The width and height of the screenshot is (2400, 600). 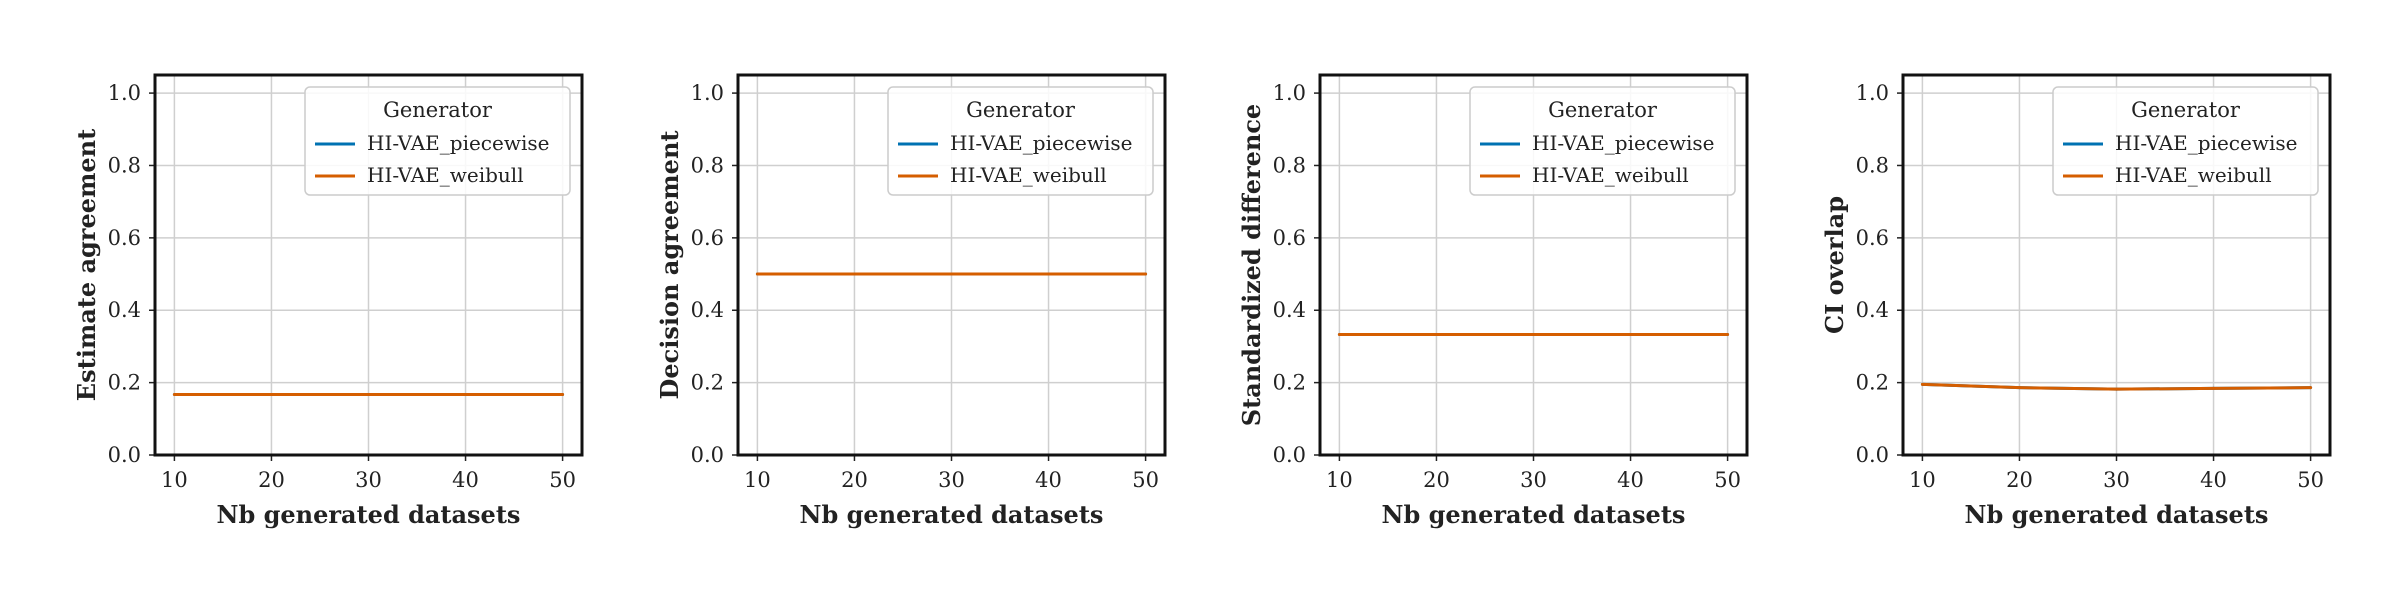 What do you see at coordinates (669, 265) in the screenshot?
I see `y-axis-label: Decision agreement` at bounding box center [669, 265].